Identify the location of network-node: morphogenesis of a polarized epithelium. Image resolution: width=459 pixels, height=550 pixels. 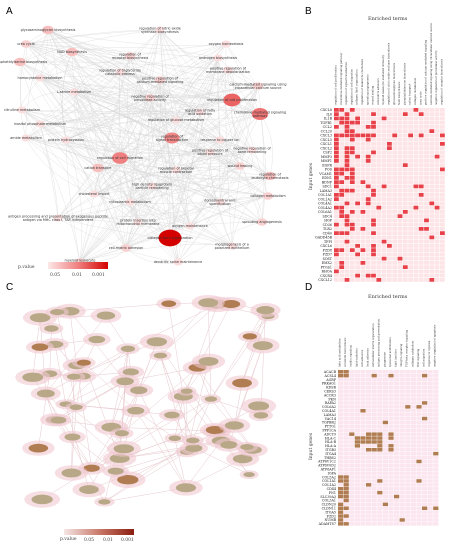
(232, 246).